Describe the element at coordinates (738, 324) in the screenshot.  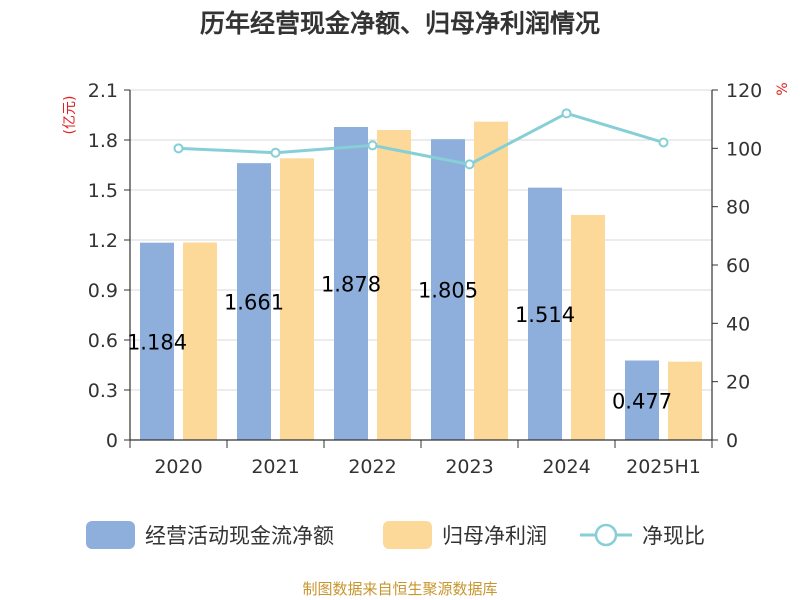
I see `right-tick-label: 40` at that location.